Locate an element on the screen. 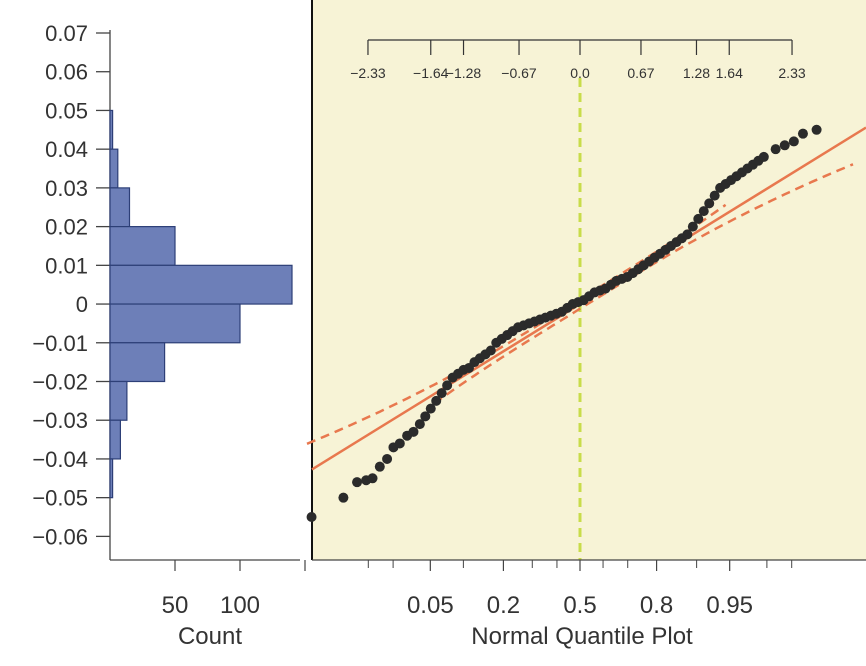 This screenshot has height=666, width=866. top-tick-label: −1.28 is located at coordinates (464, 73).